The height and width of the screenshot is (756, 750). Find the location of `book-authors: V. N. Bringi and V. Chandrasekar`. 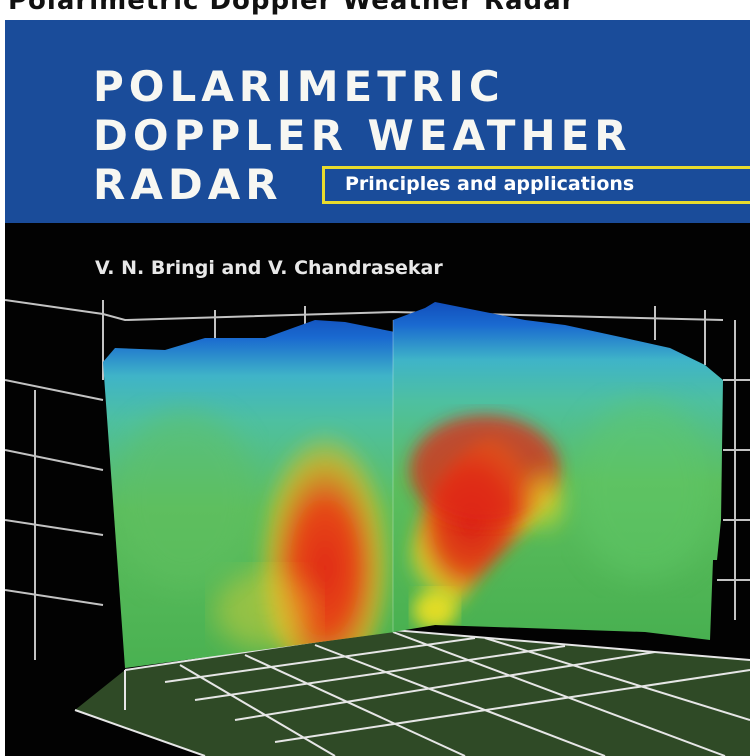

book-authors: V. N. Bringi and V. Chandrasekar is located at coordinates (269, 268).